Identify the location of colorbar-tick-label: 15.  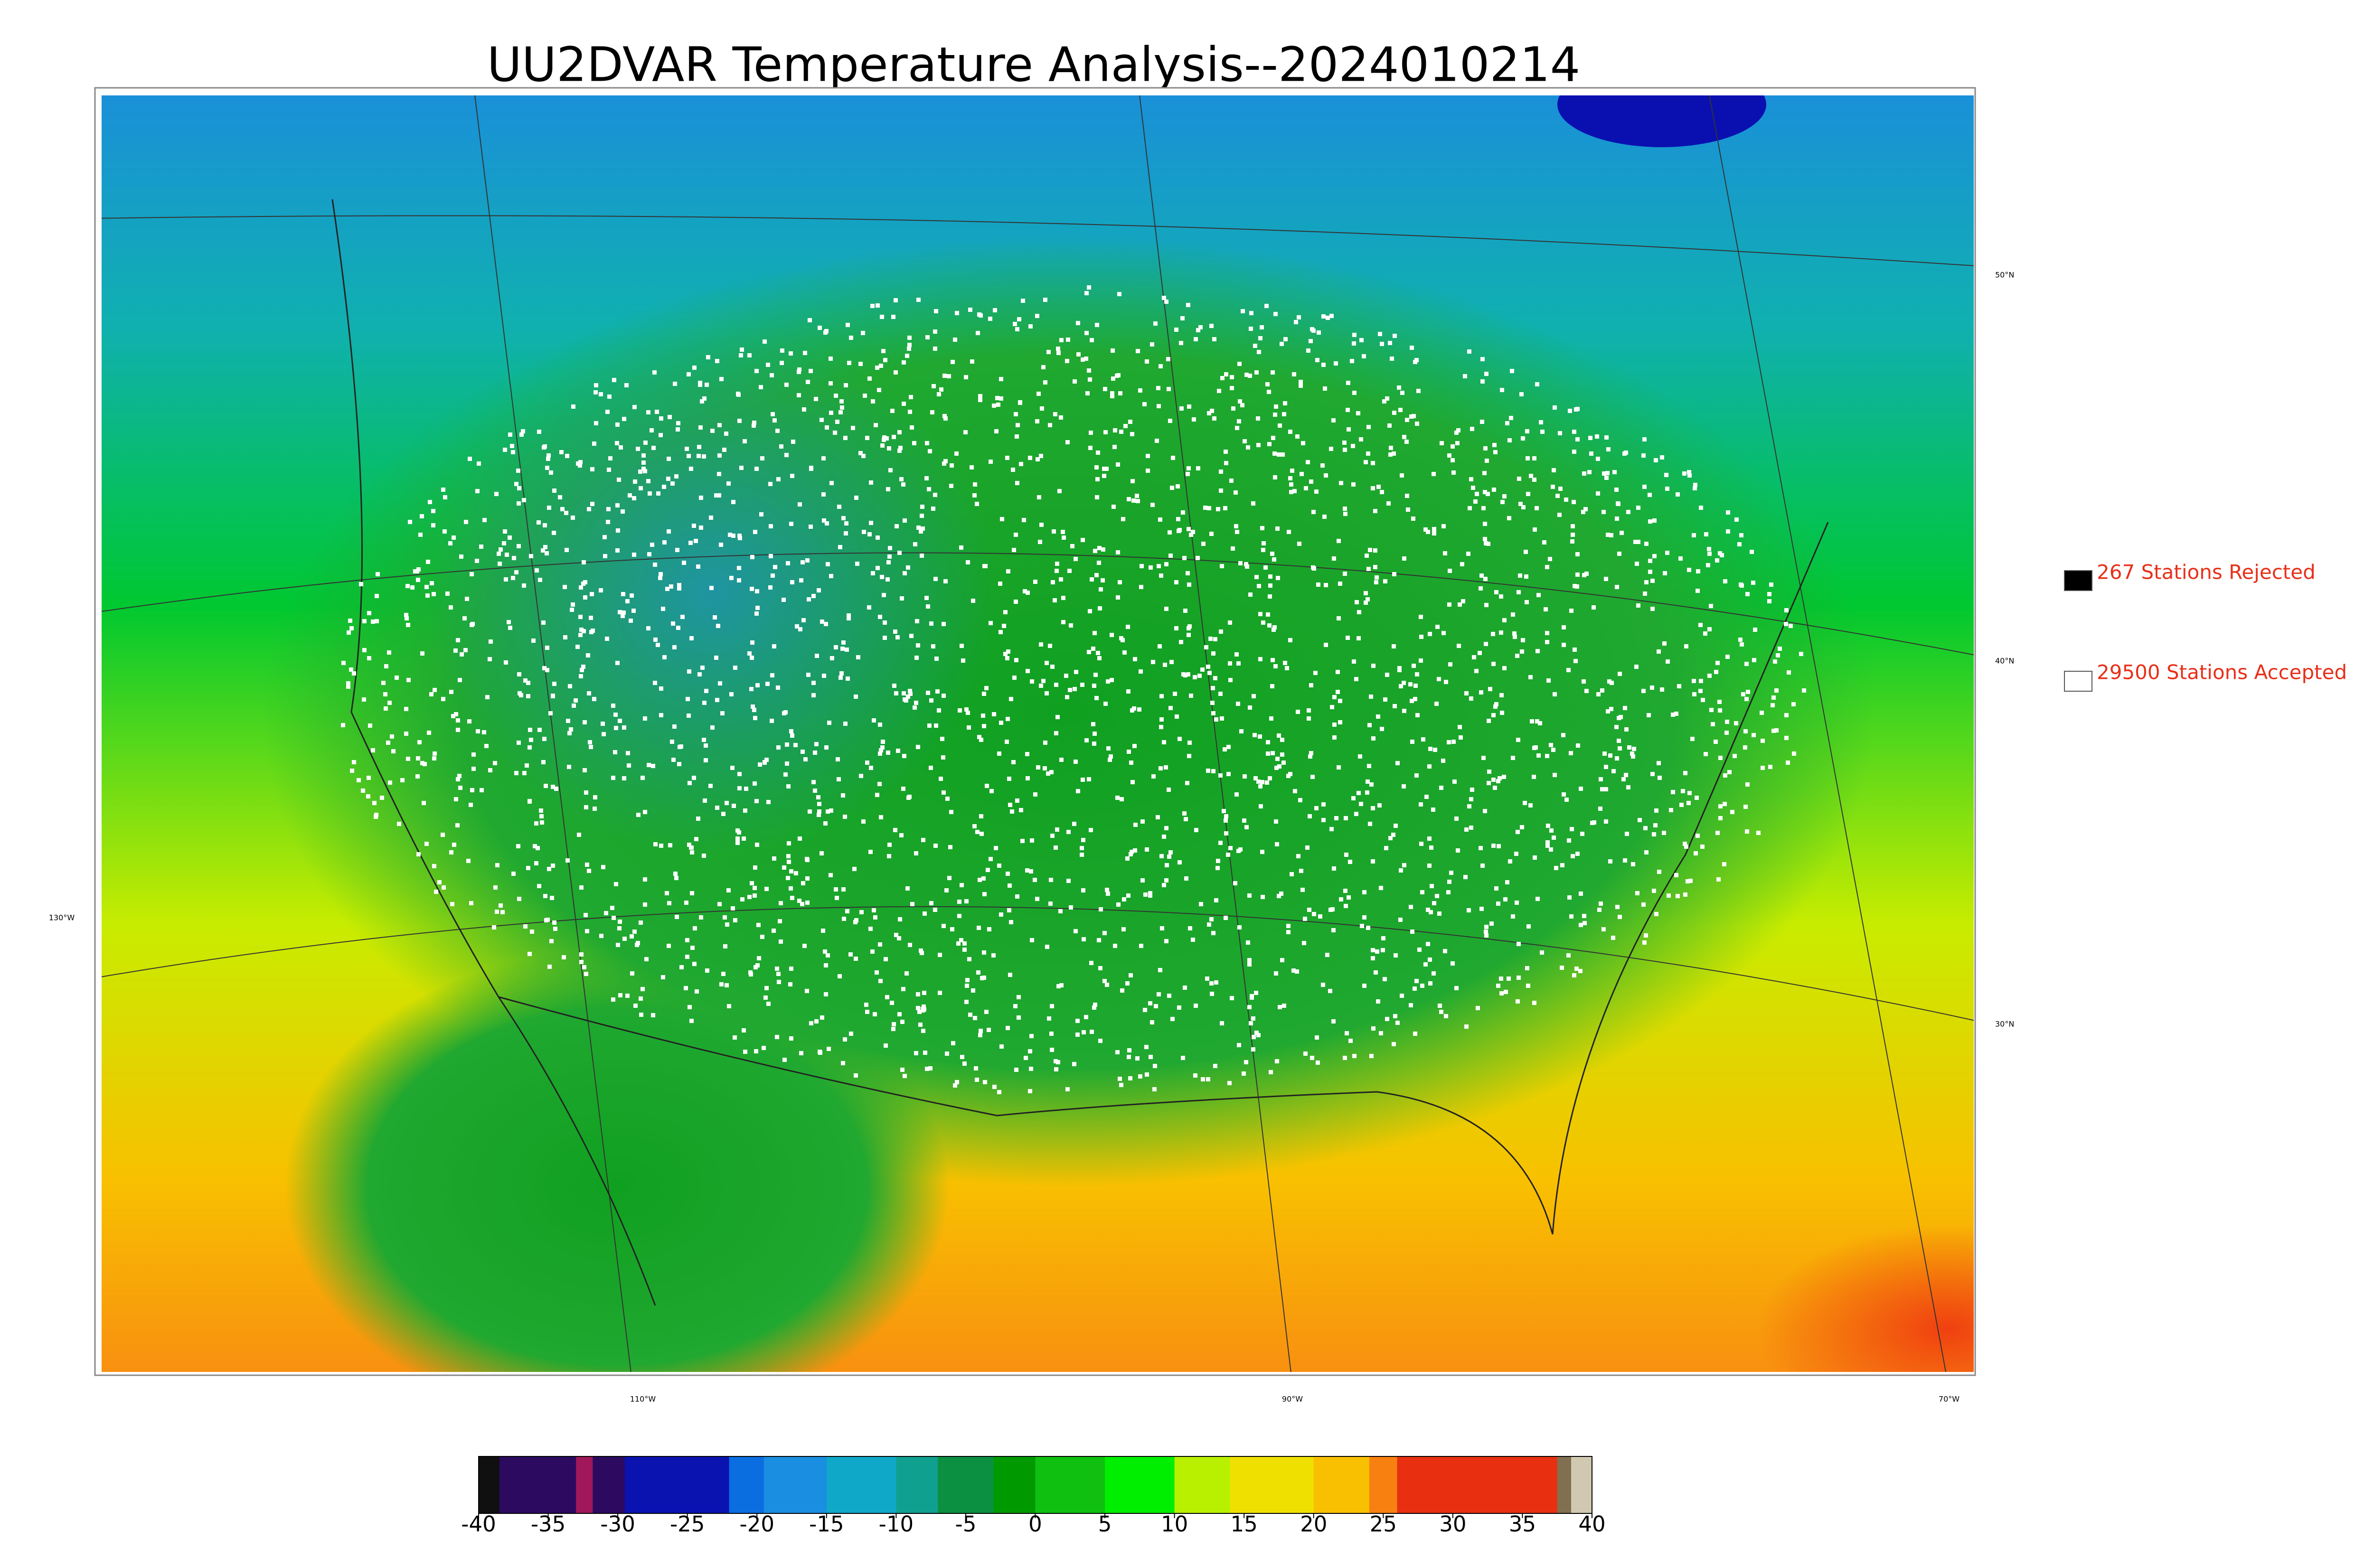
(1244, 1525).